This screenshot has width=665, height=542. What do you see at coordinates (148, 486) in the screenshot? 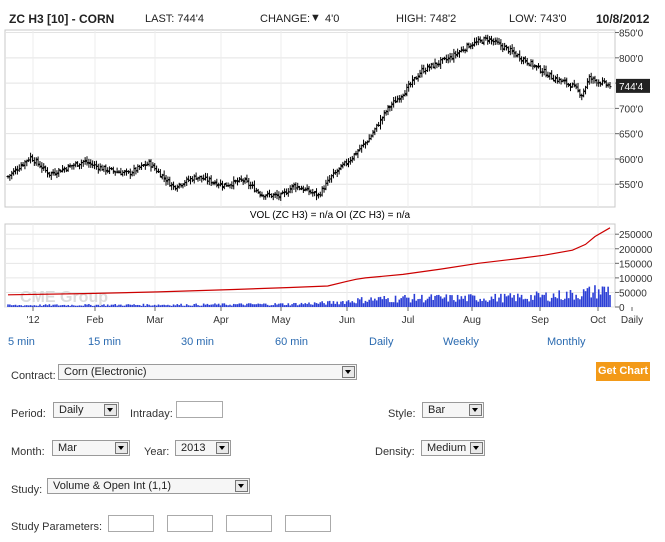
I see `study-select: Volume & Open Int (1,1)` at bounding box center [148, 486].